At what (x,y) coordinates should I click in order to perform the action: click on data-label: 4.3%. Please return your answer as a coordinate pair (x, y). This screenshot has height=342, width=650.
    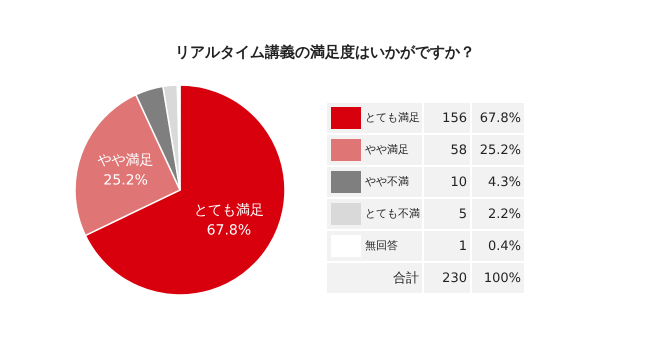
    Looking at the image, I should click on (504, 182).